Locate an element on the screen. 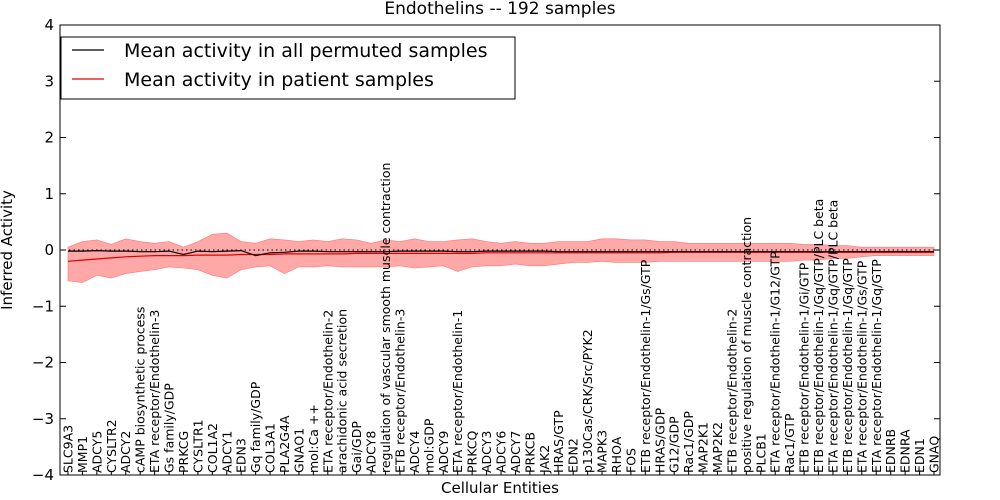 The width and height of the screenshot is (1000, 500). x-tick-label: ETA receptor/Endothelin-1/Gq/GTP is located at coordinates (876, 366).